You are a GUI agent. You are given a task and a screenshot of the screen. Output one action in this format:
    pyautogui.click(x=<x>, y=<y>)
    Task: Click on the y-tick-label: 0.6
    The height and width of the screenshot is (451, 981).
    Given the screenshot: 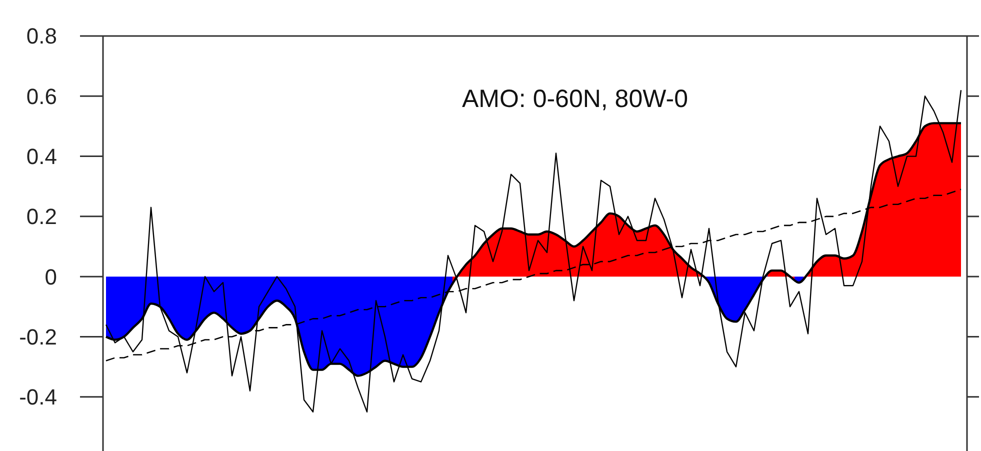 What is the action you would take?
    pyautogui.click(x=41, y=96)
    